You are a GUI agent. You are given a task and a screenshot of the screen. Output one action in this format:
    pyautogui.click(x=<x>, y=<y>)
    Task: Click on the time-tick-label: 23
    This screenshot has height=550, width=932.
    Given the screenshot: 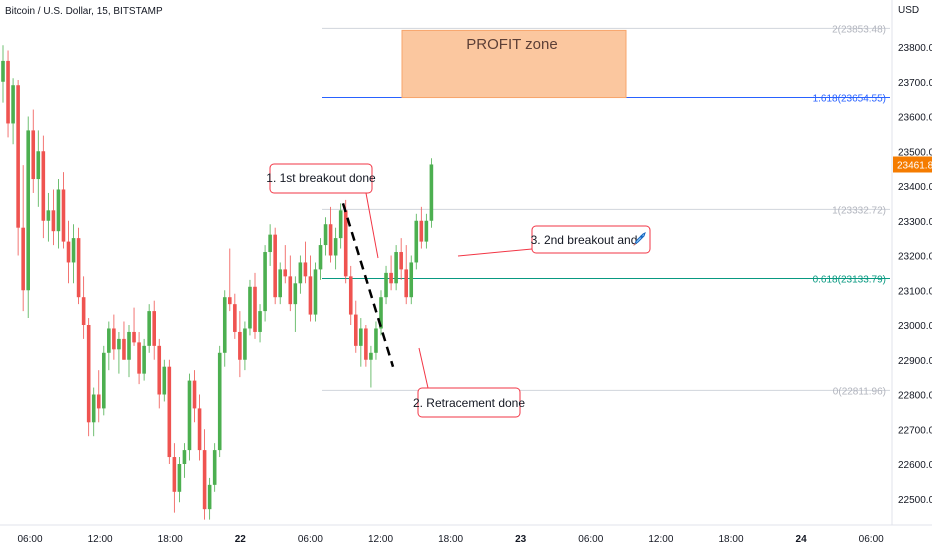 What is the action you would take?
    pyautogui.click(x=521, y=539)
    